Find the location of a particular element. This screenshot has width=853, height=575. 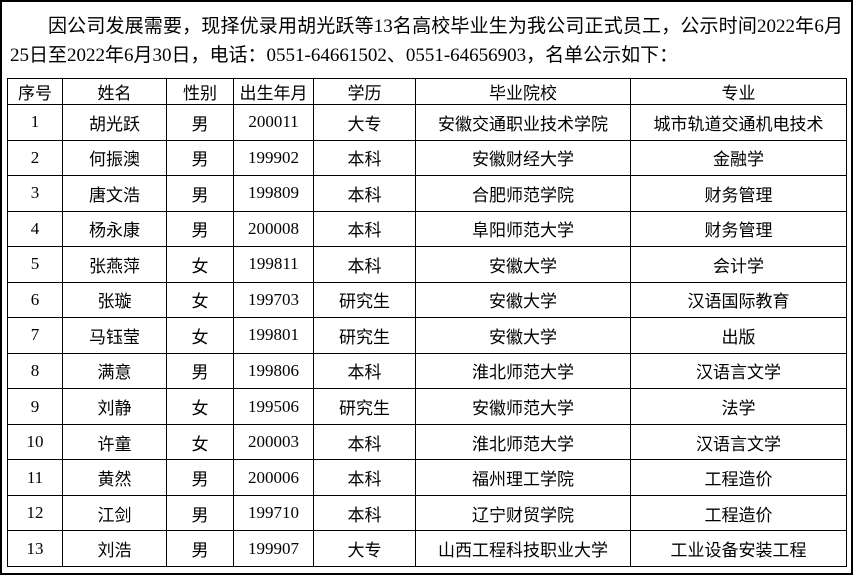

table-cell: 刘浩 is located at coordinates (114, 548).